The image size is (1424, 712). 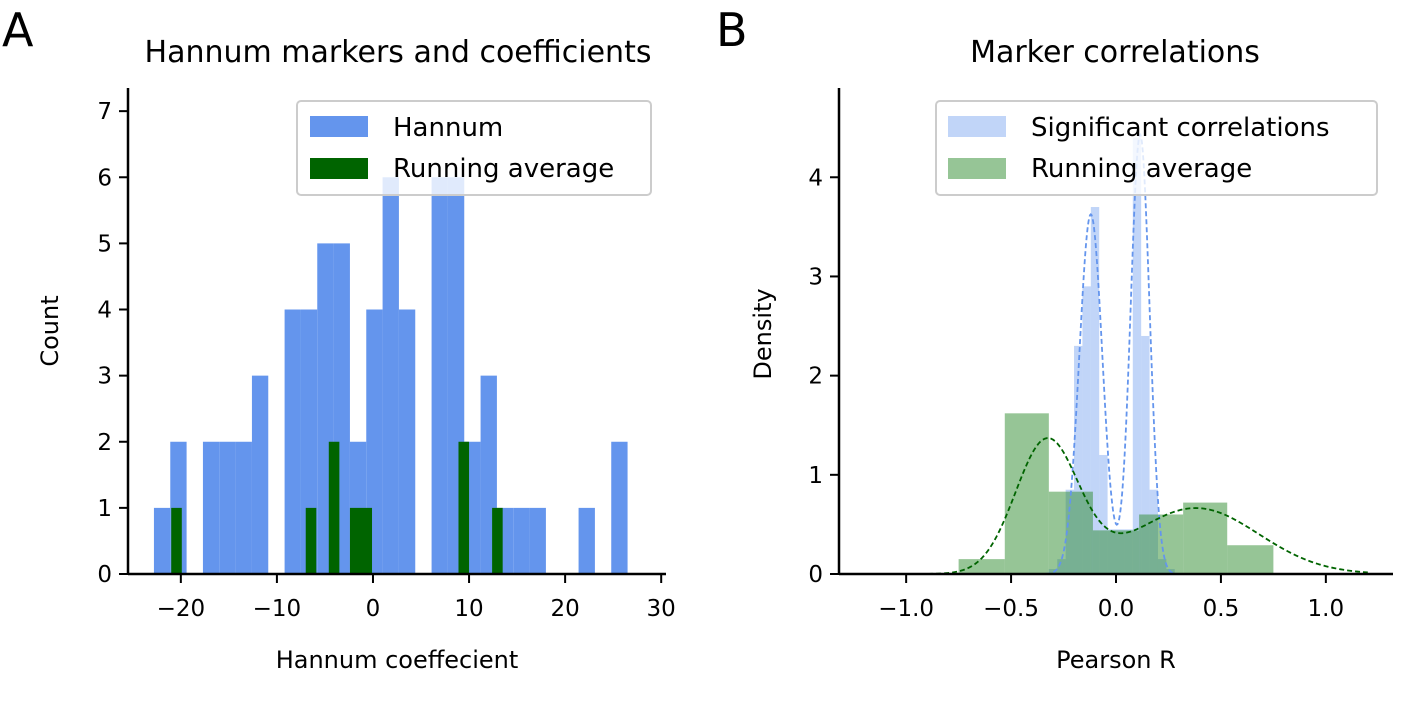 I want to click on y-tick-label: 6, so click(x=104, y=178).